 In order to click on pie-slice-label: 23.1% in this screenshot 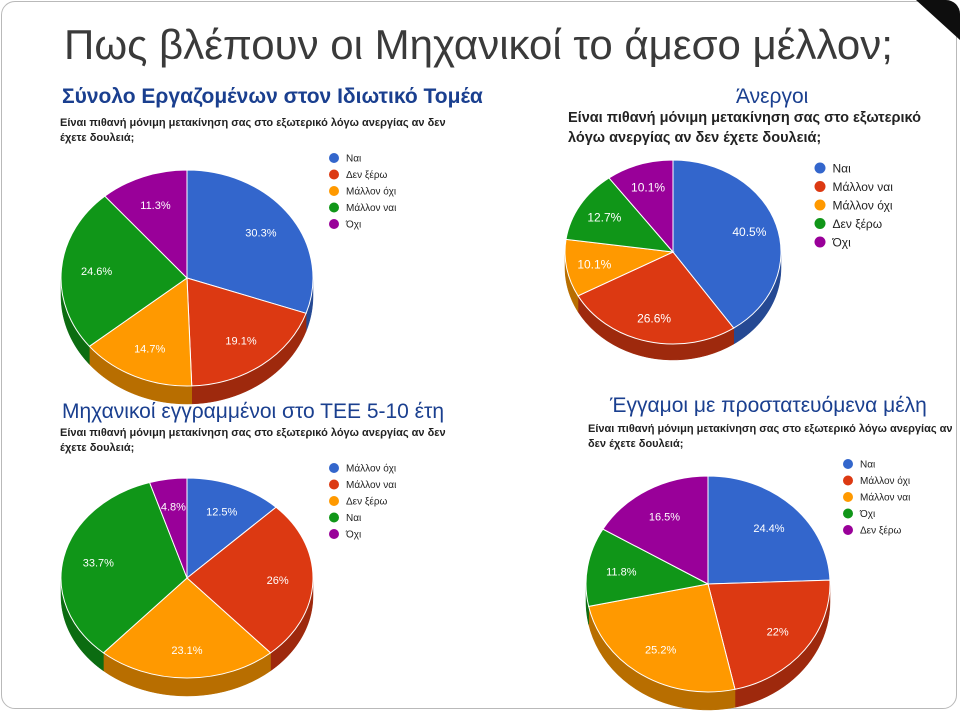, I will do `click(186, 651)`.